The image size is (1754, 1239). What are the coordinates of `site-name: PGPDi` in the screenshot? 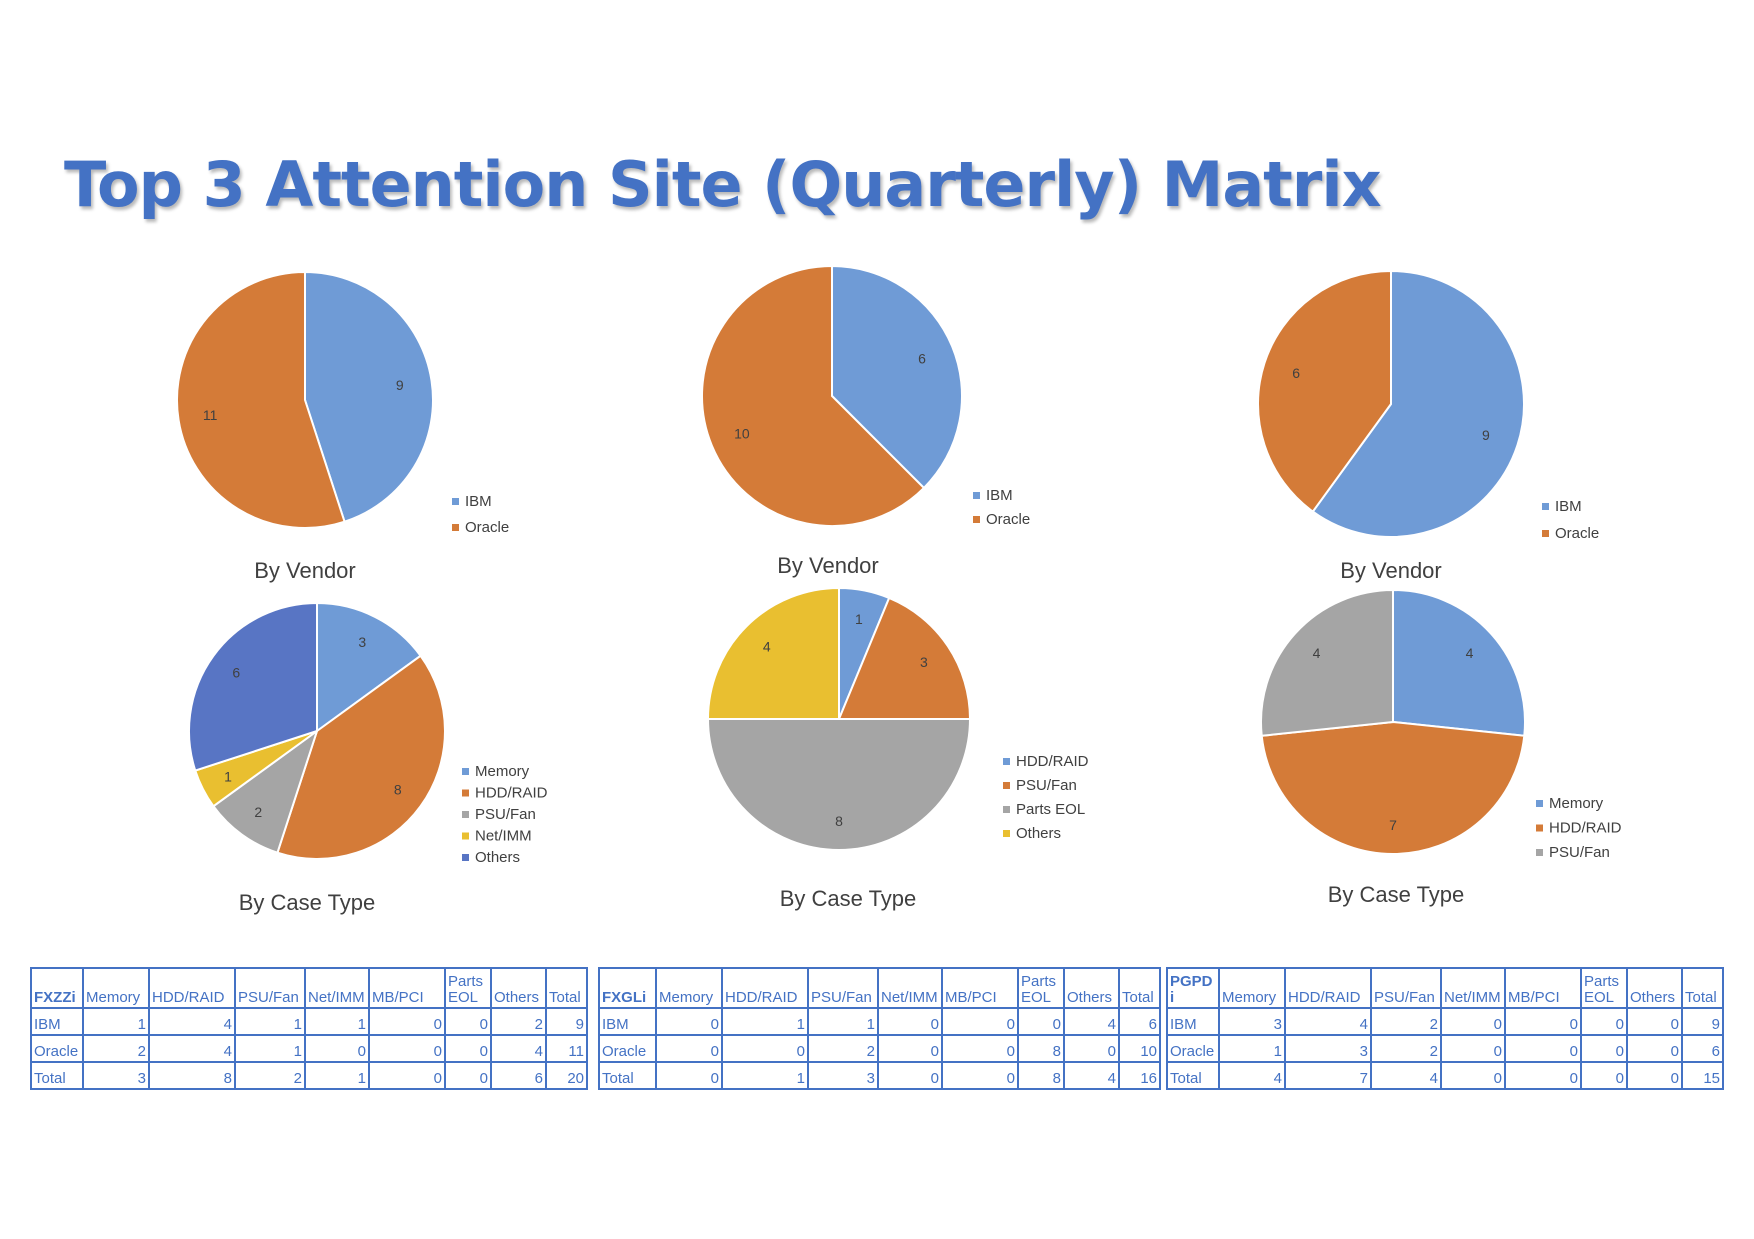 It's located at (1193, 988).